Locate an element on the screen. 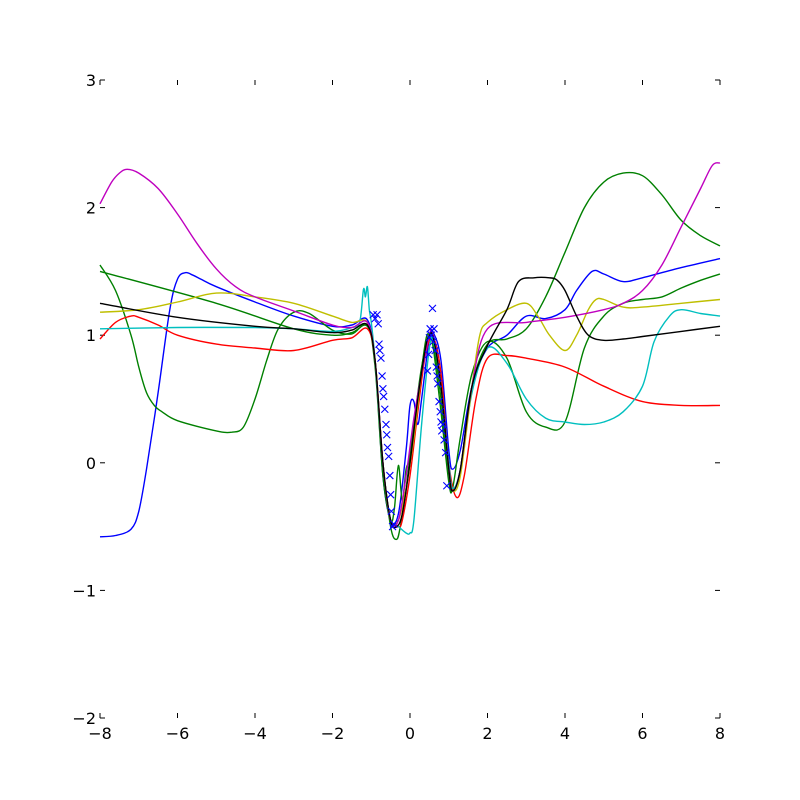 Image resolution: width=800 pixels, height=800 pixels. y-tick-label: 3 is located at coordinates (91, 80).